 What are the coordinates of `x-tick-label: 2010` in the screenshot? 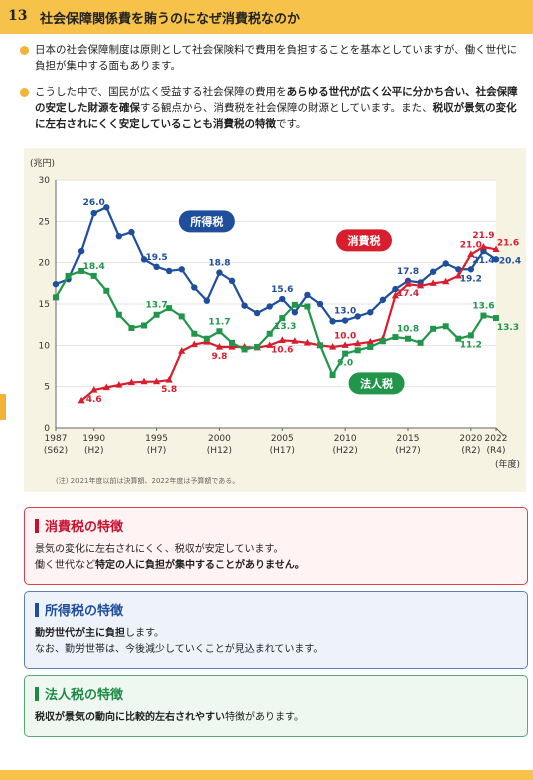 It's located at (345, 439).